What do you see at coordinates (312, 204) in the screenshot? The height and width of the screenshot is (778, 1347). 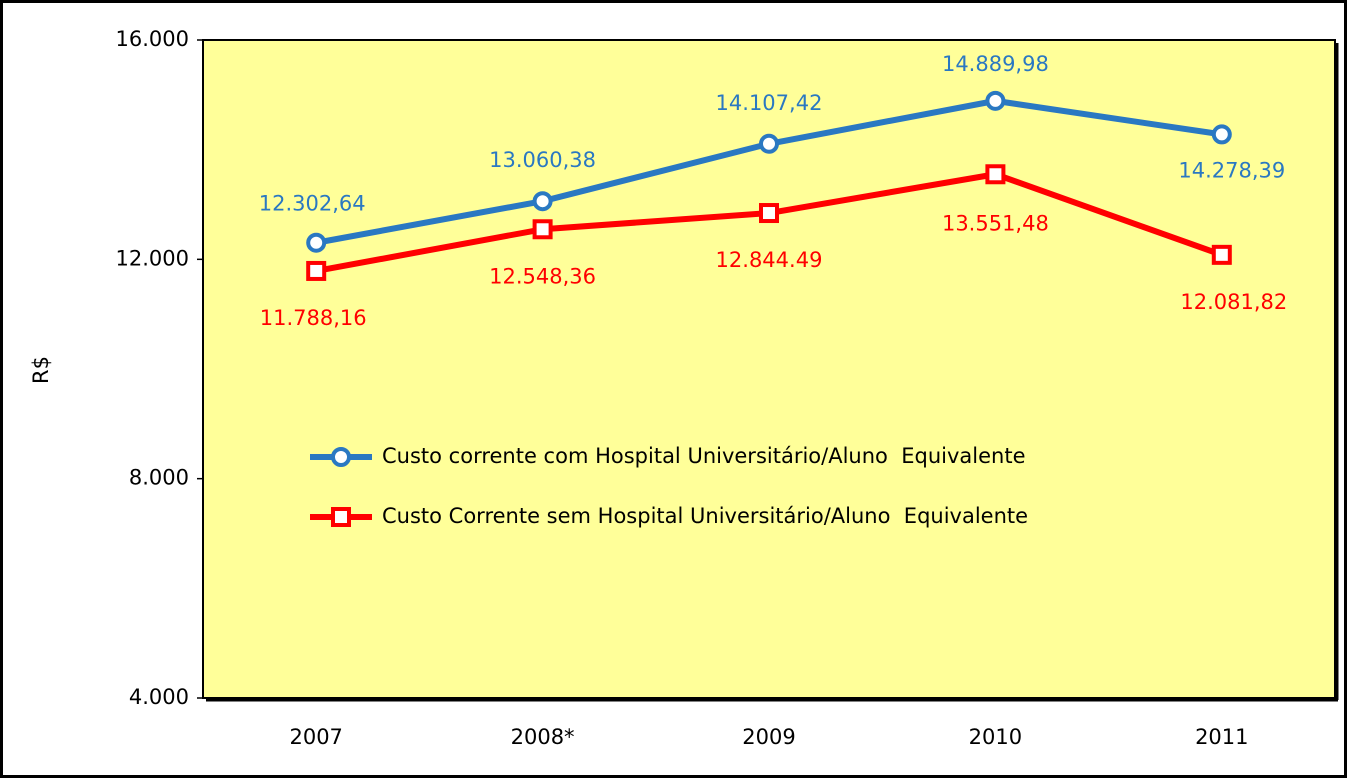 I see `data-label: 12.302,64` at bounding box center [312, 204].